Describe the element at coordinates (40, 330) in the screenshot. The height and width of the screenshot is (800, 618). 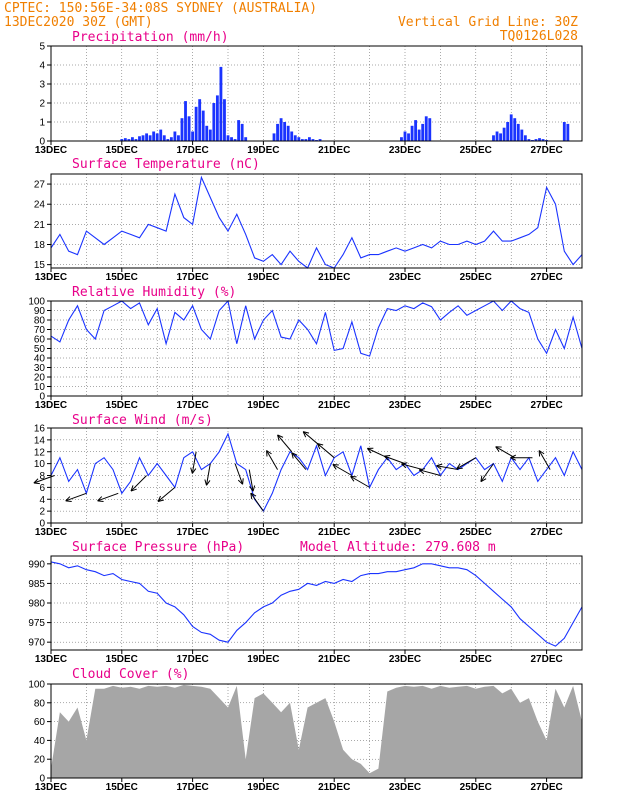
I see `y-tick-label: 70` at that location.